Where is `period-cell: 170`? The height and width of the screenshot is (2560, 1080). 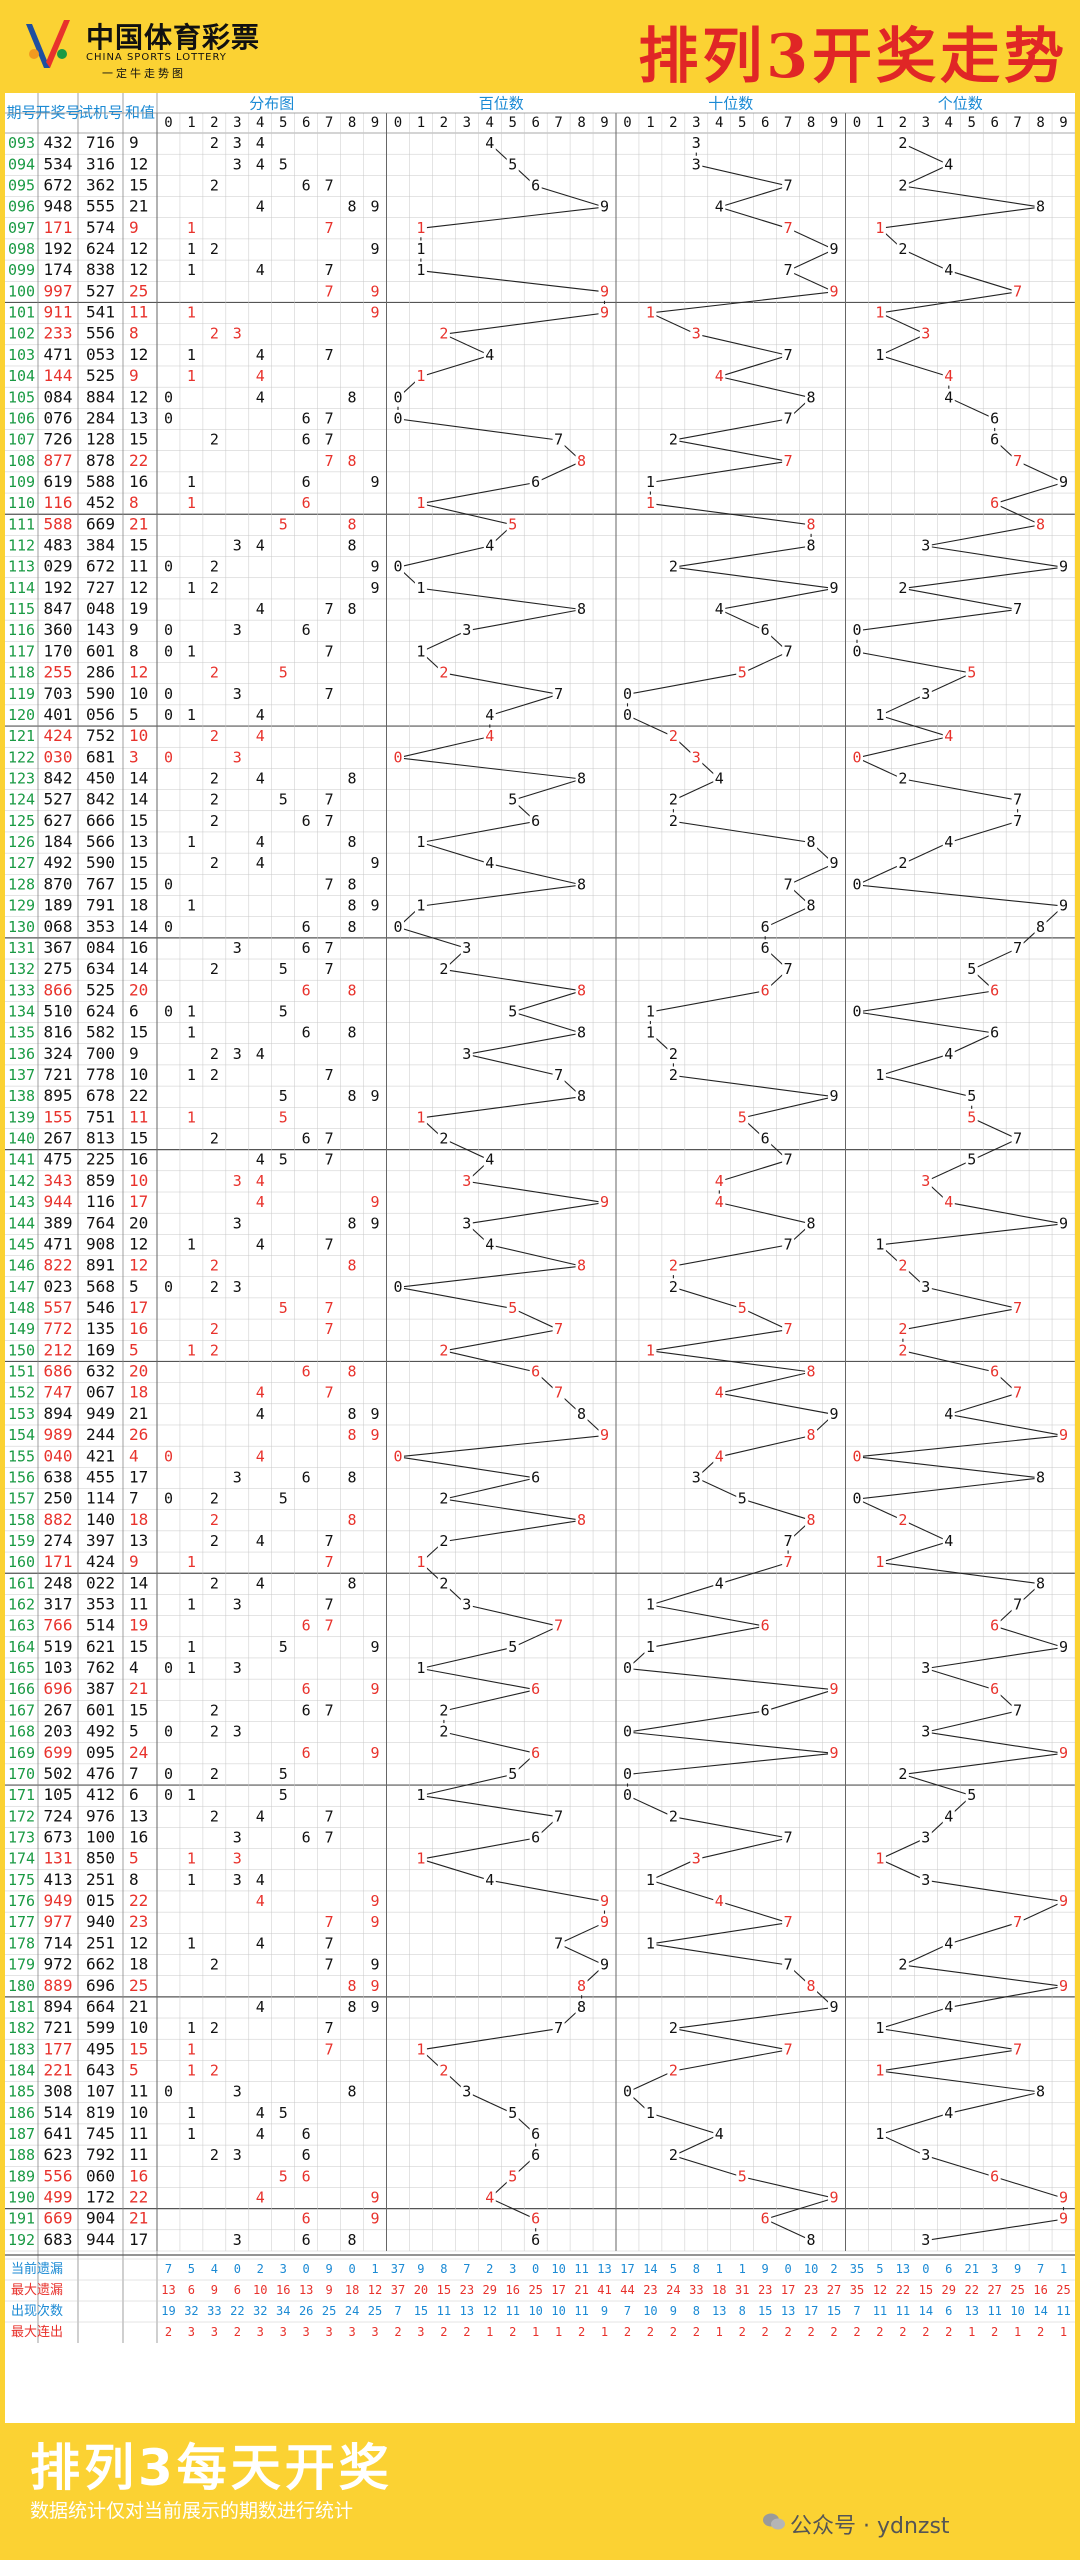 period-cell: 170 is located at coordinates (21, 1774).